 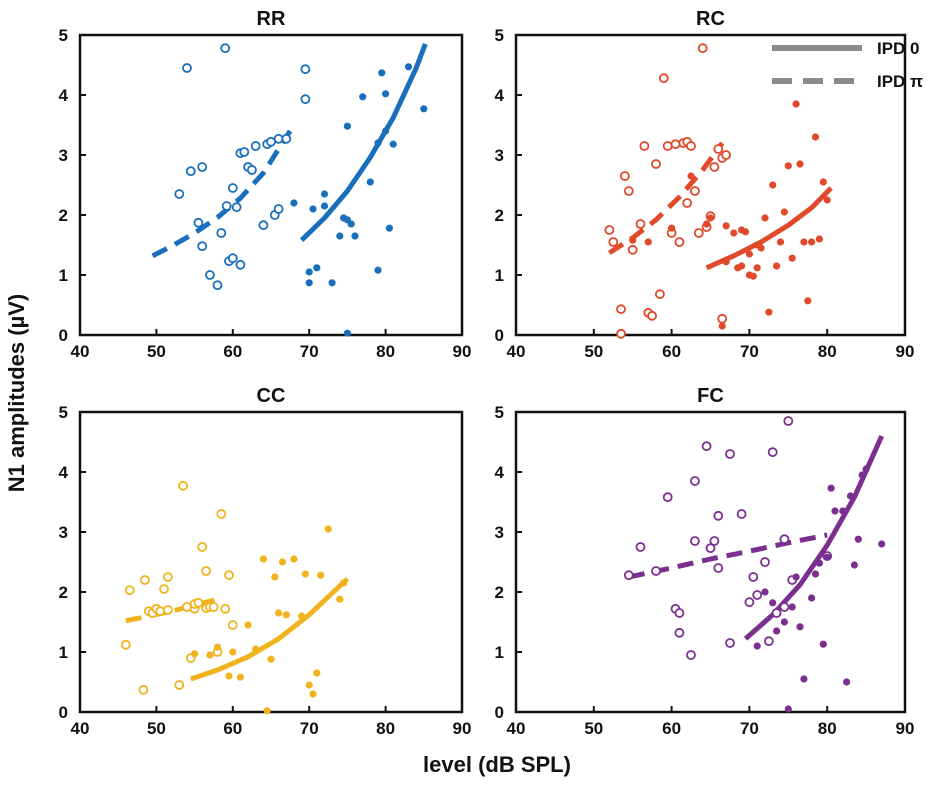 What do you see at coordinates (63, 652) in the screenshot?
I see `y-tick-label: 1` at bounding box center [63, 652].